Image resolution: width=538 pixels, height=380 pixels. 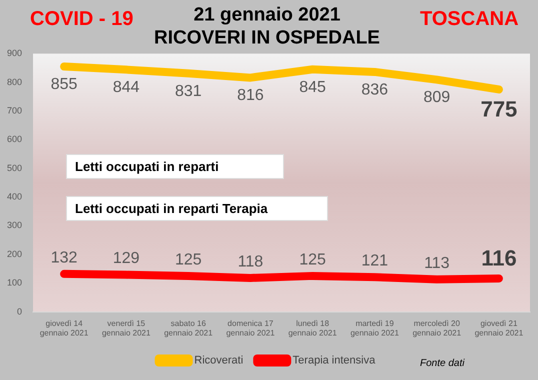 What do you see at coordinates (312, 87) in the screenshot?
I see `data-label: 845` at bounding box center [312, 87].